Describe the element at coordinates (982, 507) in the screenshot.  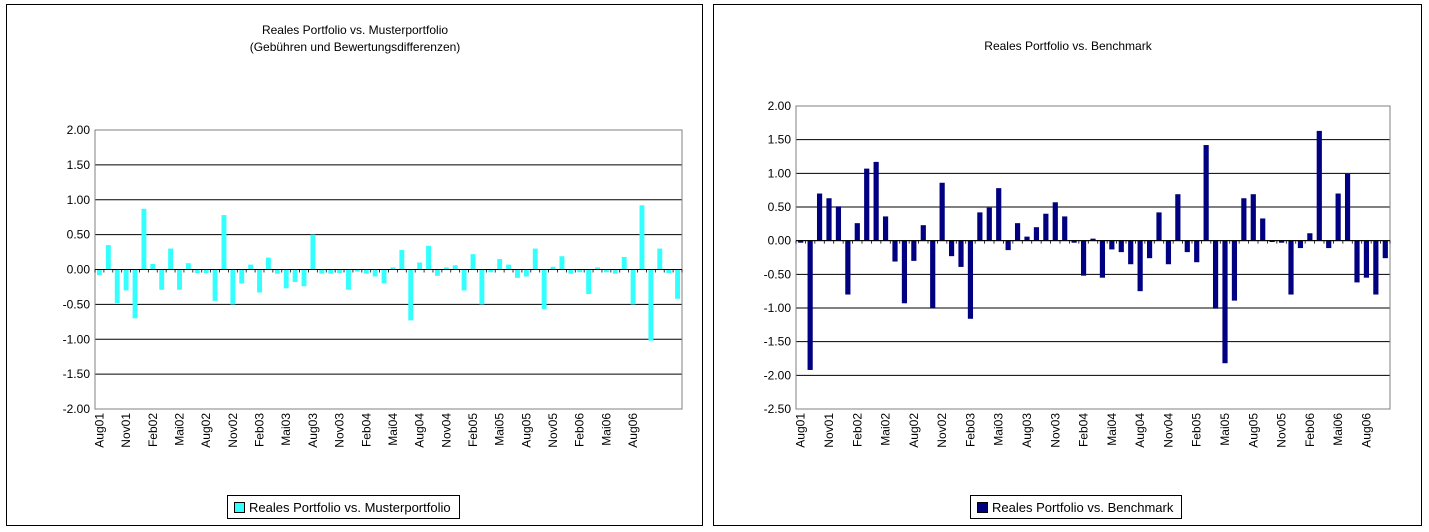
I see `legend-swatch` at that location.